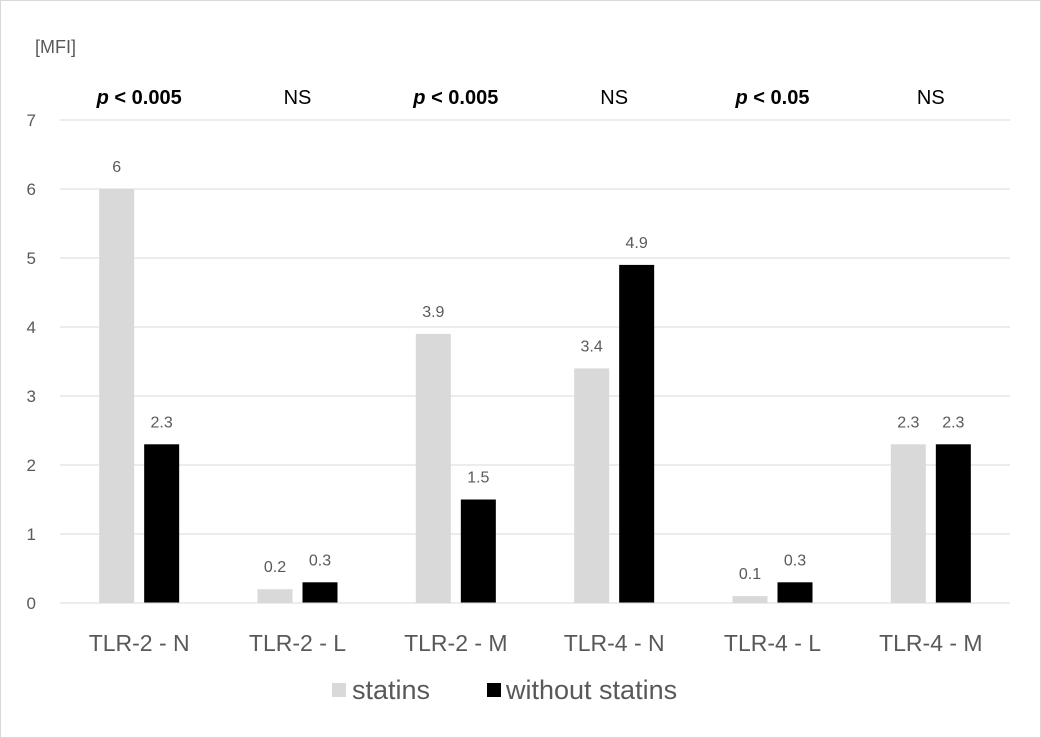 The width and height of the screenshot is (1041, 738). I want to click on legend: statins without statins, so click(504, 690).